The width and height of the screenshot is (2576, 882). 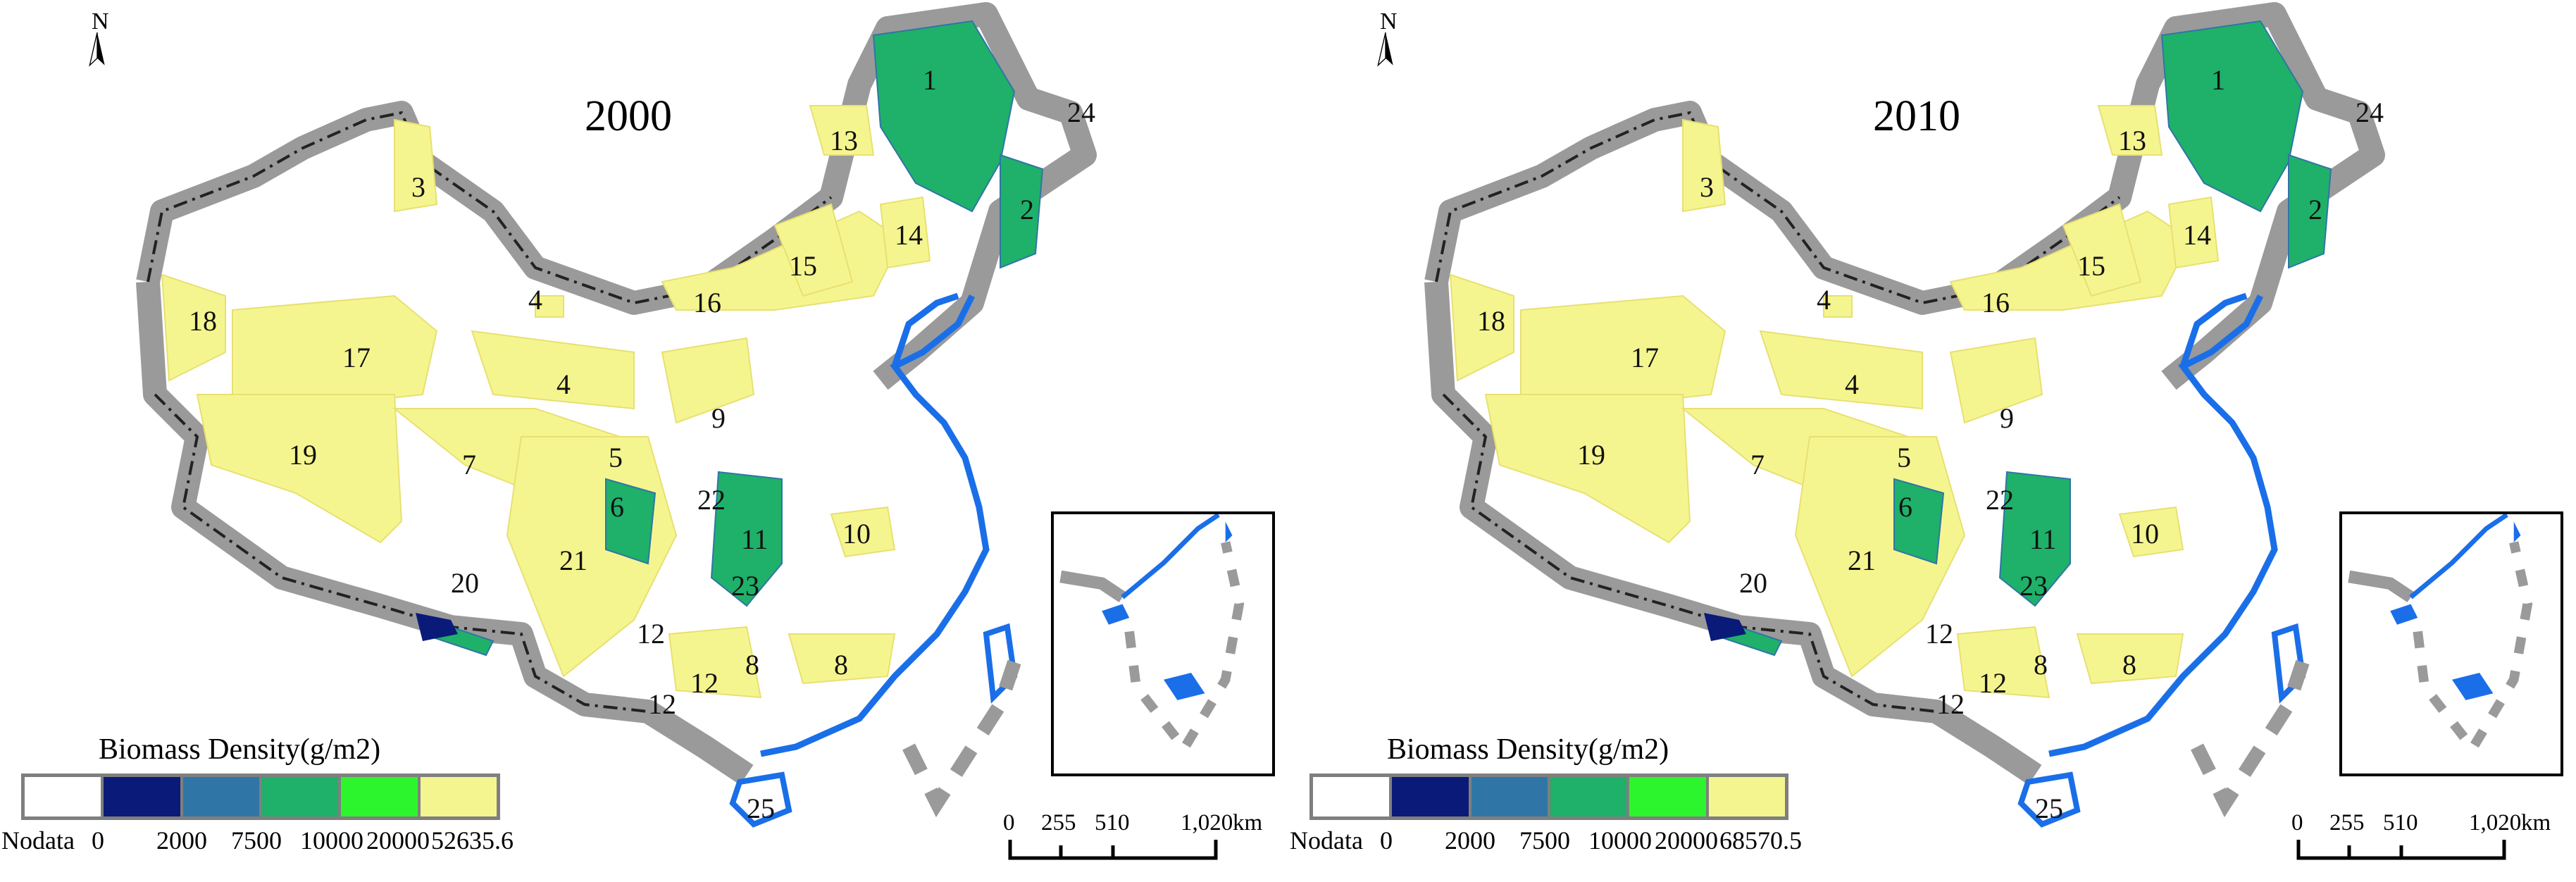 What do you see at coordinates (2315, 210) in the screenshot?
I see `region-label: 2` at bounding box center [2315, 210].